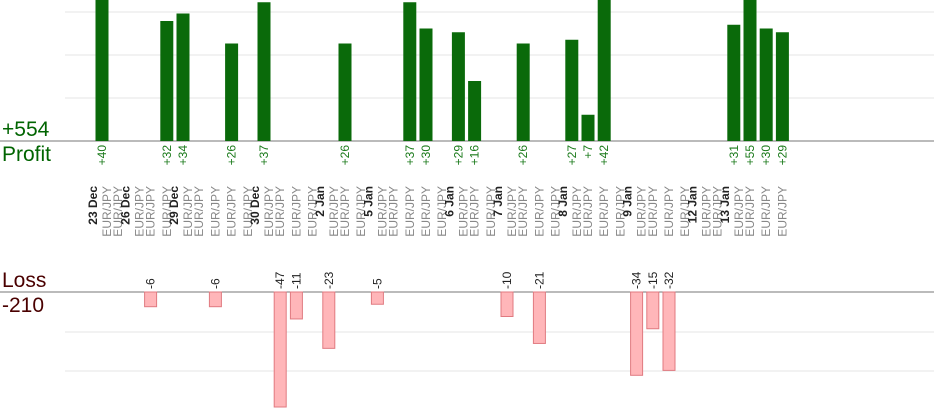 The height and width of the screenshot is (420, 934). What do you see at coordinates (734, 155) in the screenshot?
I see `profit-value-label: +31` at bounding box center [734, 155].